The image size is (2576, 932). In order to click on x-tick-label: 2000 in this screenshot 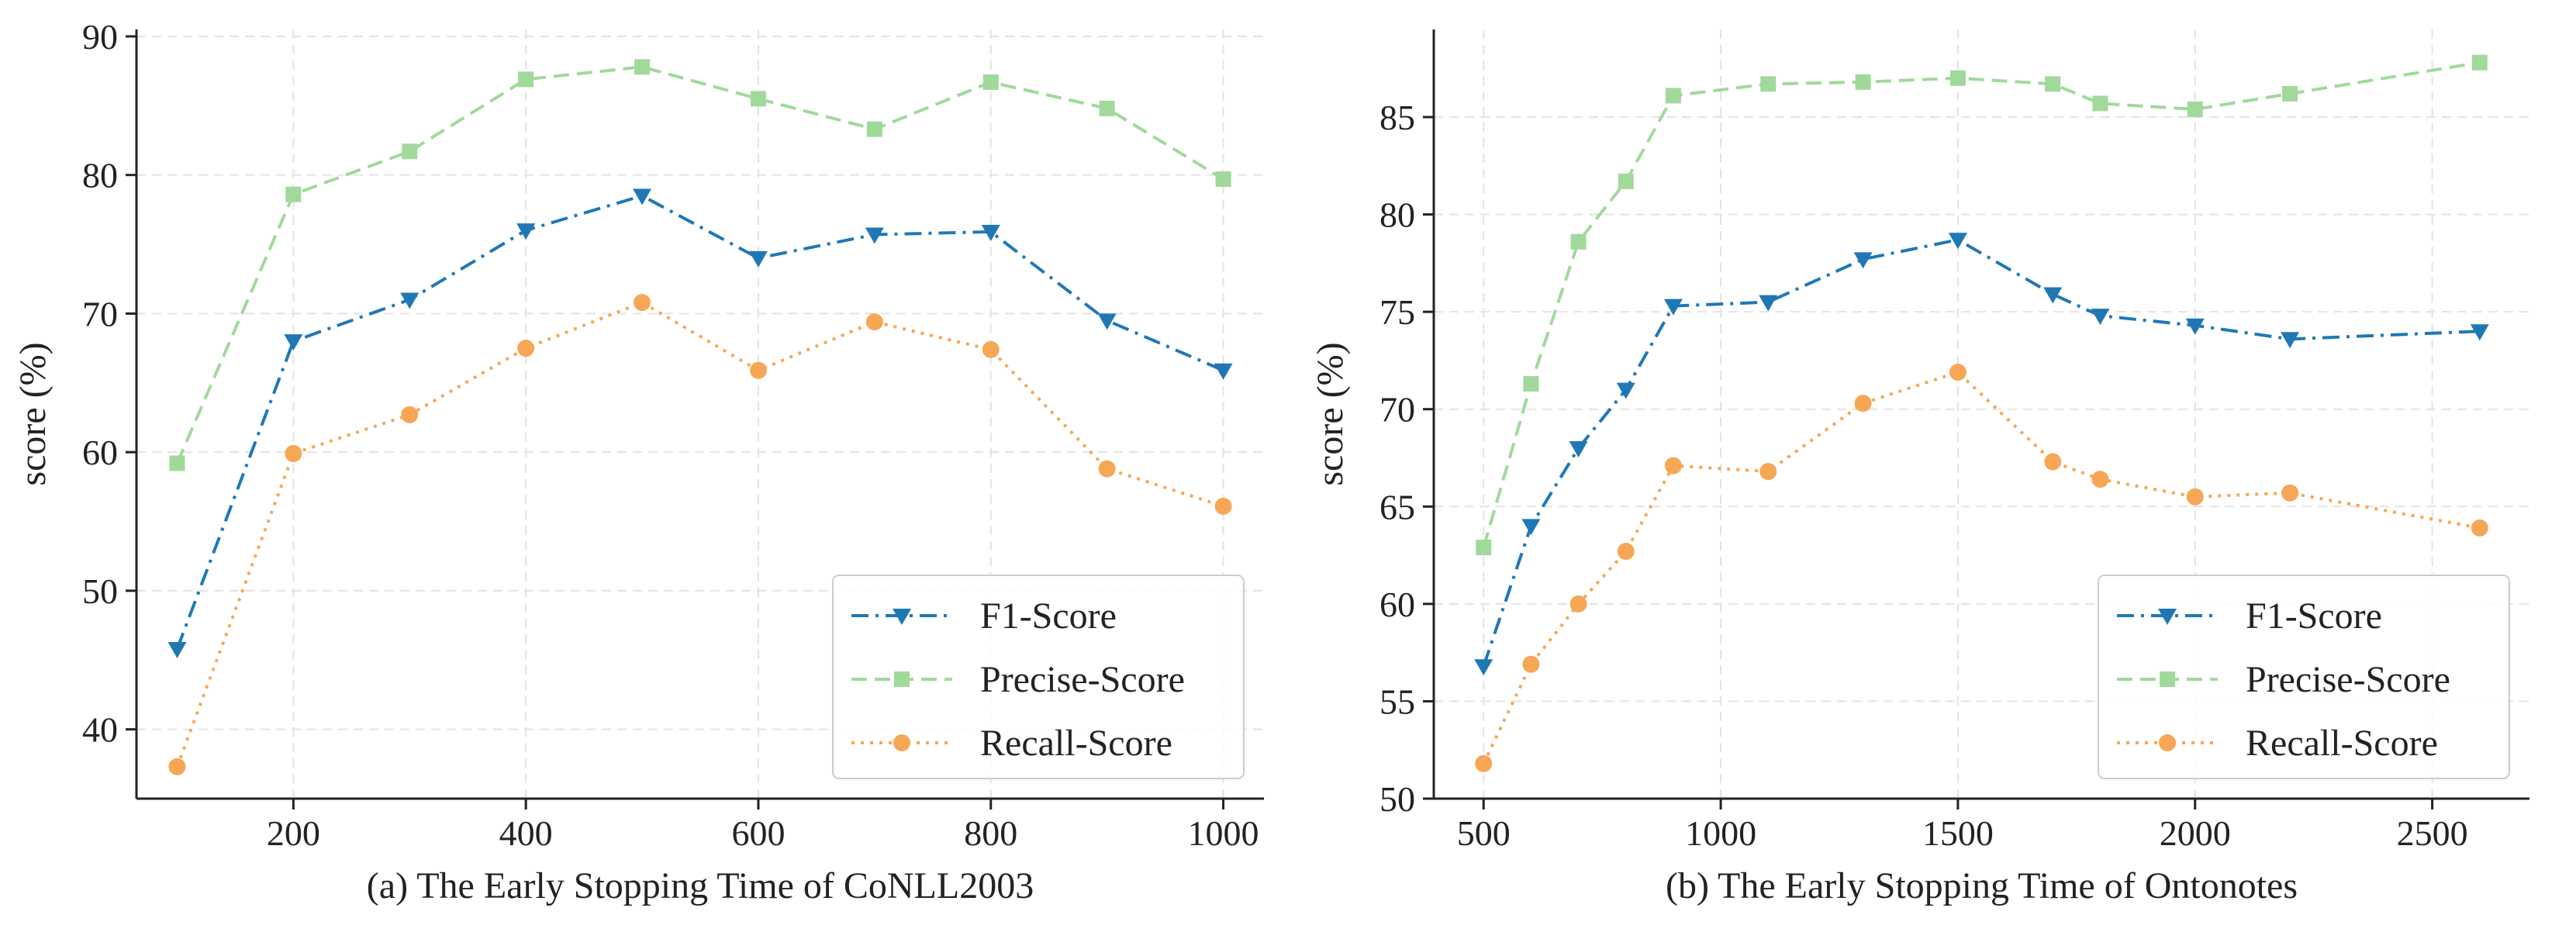, I will do `click(2195, 833)`.